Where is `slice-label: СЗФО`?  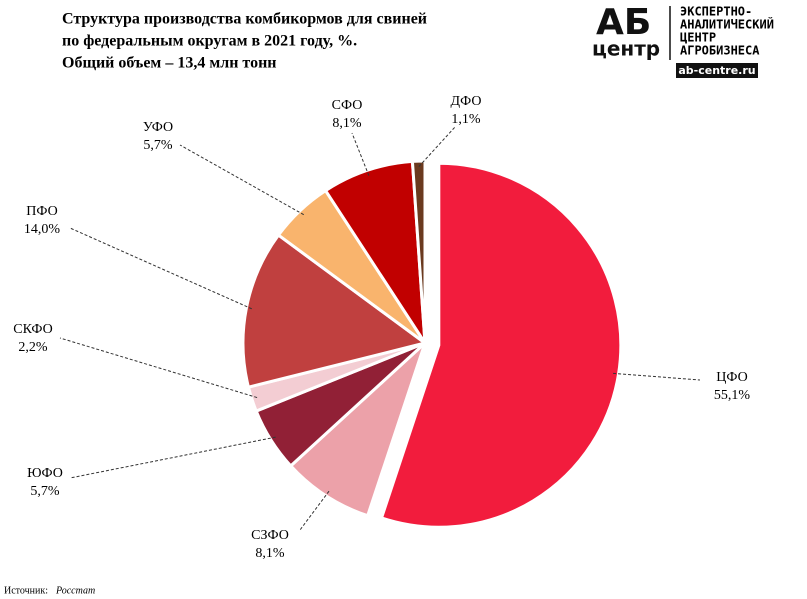 slice-label: СЗФО is located at coordinates (270, 535).